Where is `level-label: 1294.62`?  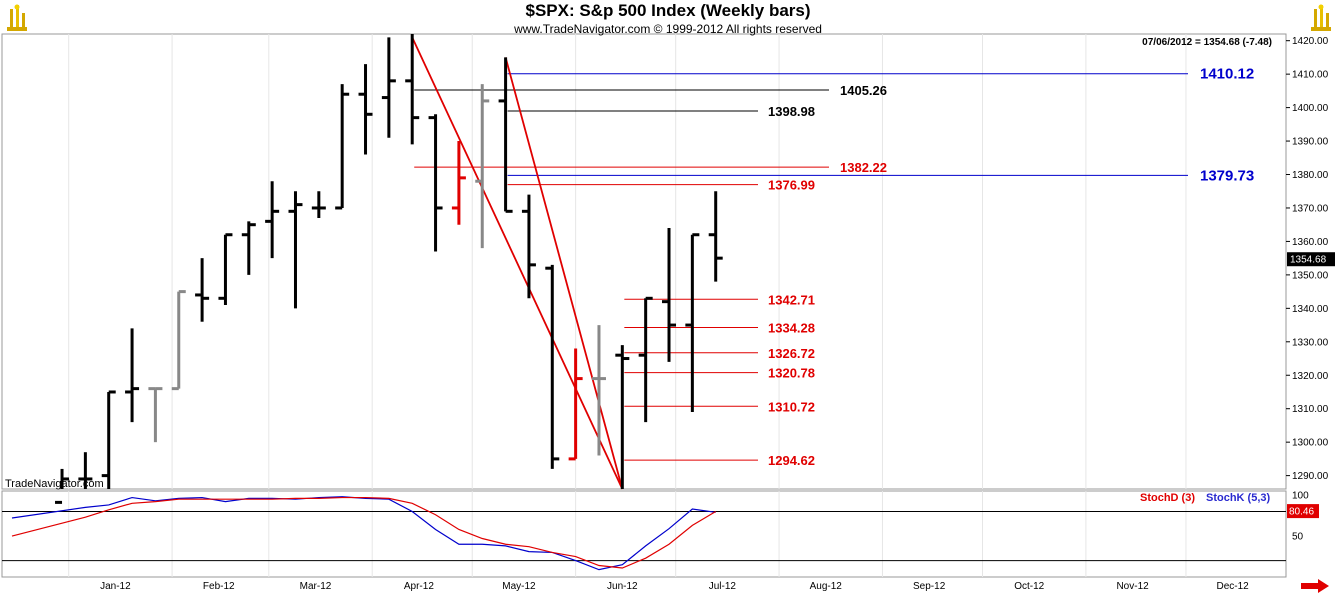 level-label: 1294.62 is located at coordinates (791, 460).